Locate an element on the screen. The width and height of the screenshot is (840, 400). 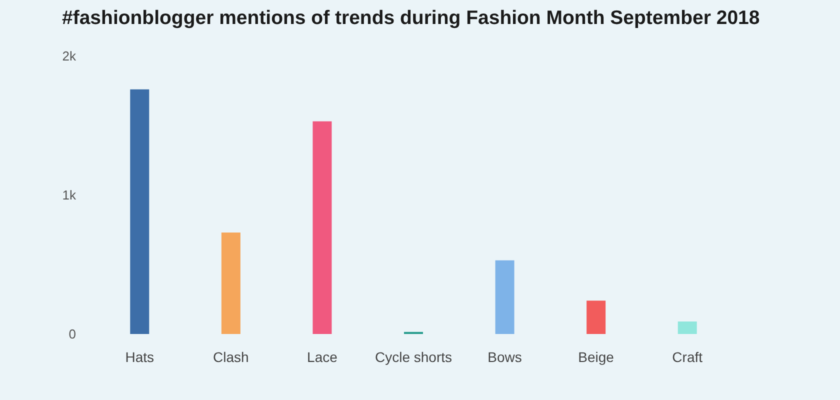
x-tick-label: Hats is located at coordinates (139, 357).